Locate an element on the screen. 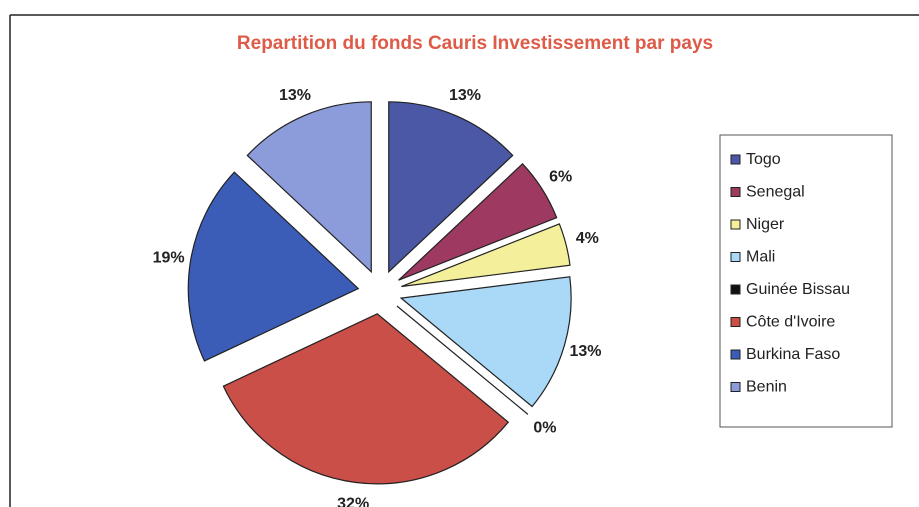  legend-label: Senegal is located at coordinates (775, 192).